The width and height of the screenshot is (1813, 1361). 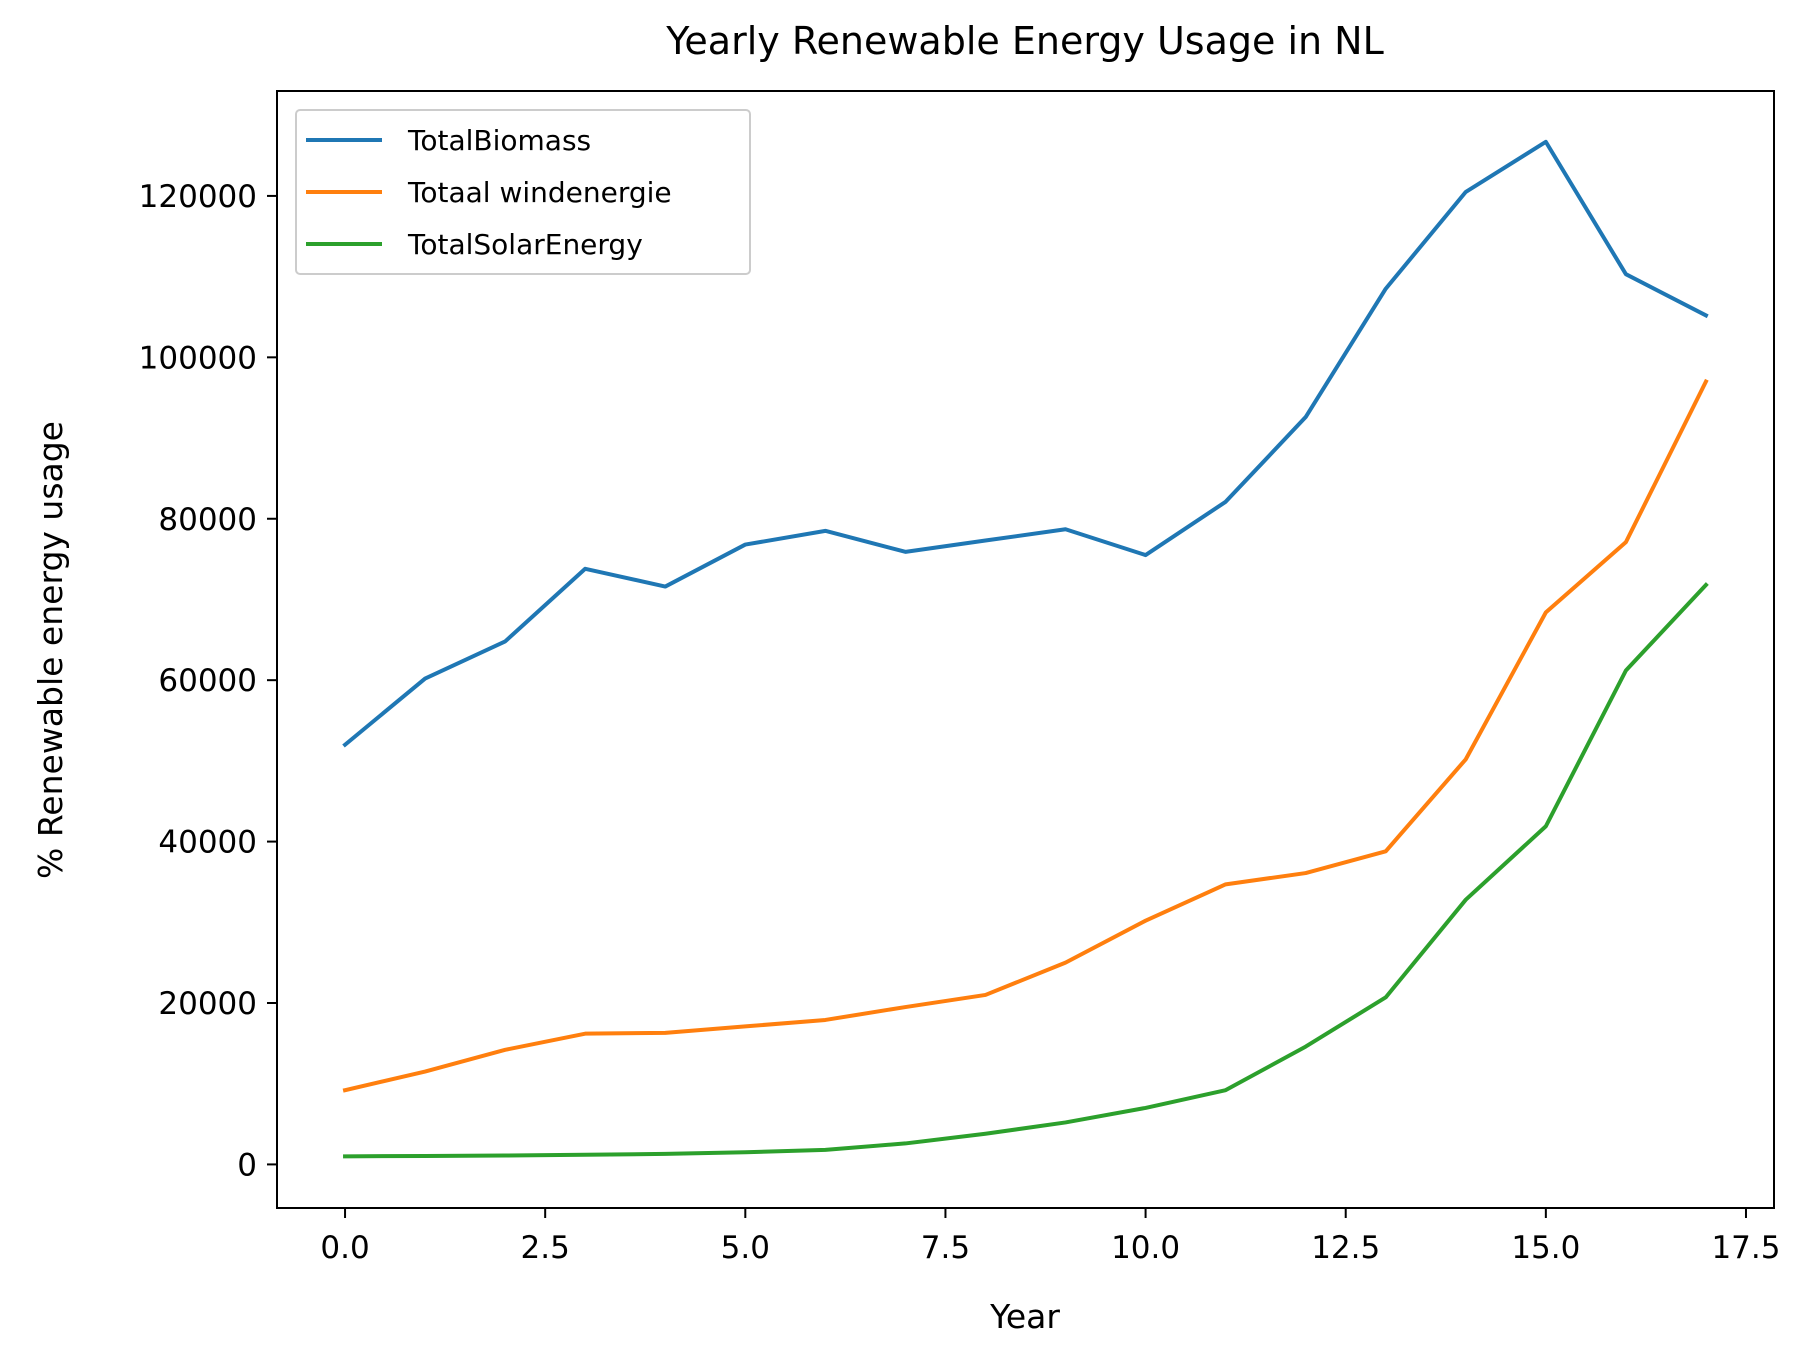 I want to click on legend-label-2: TotalSolarEnergy, so click(x=525, y=244).